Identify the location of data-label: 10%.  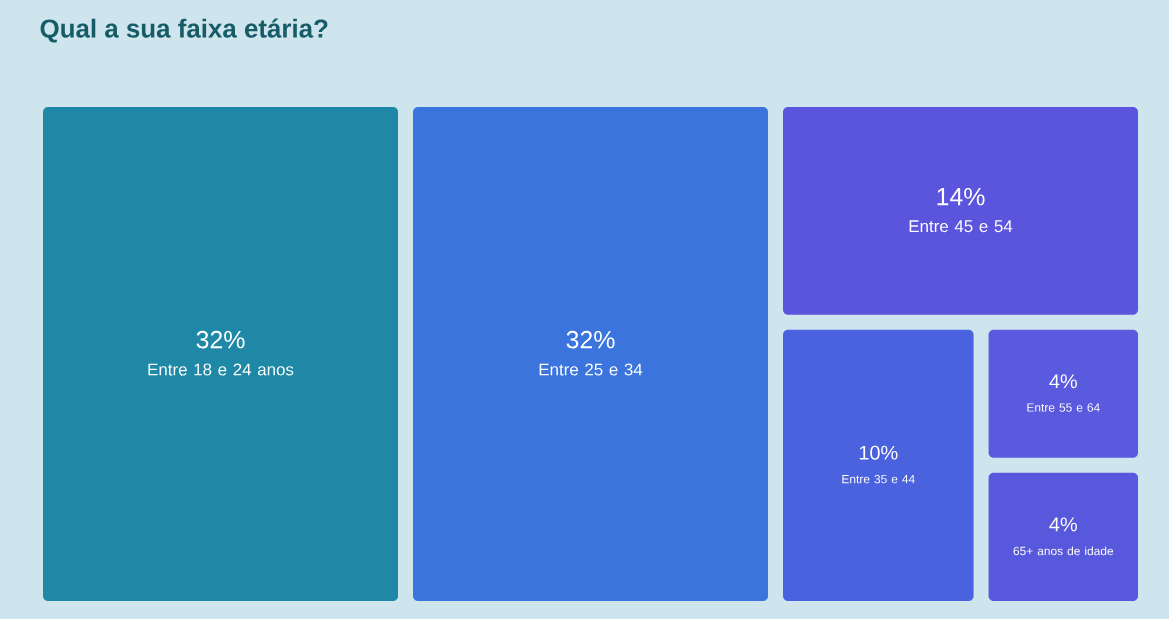
(878, 452).